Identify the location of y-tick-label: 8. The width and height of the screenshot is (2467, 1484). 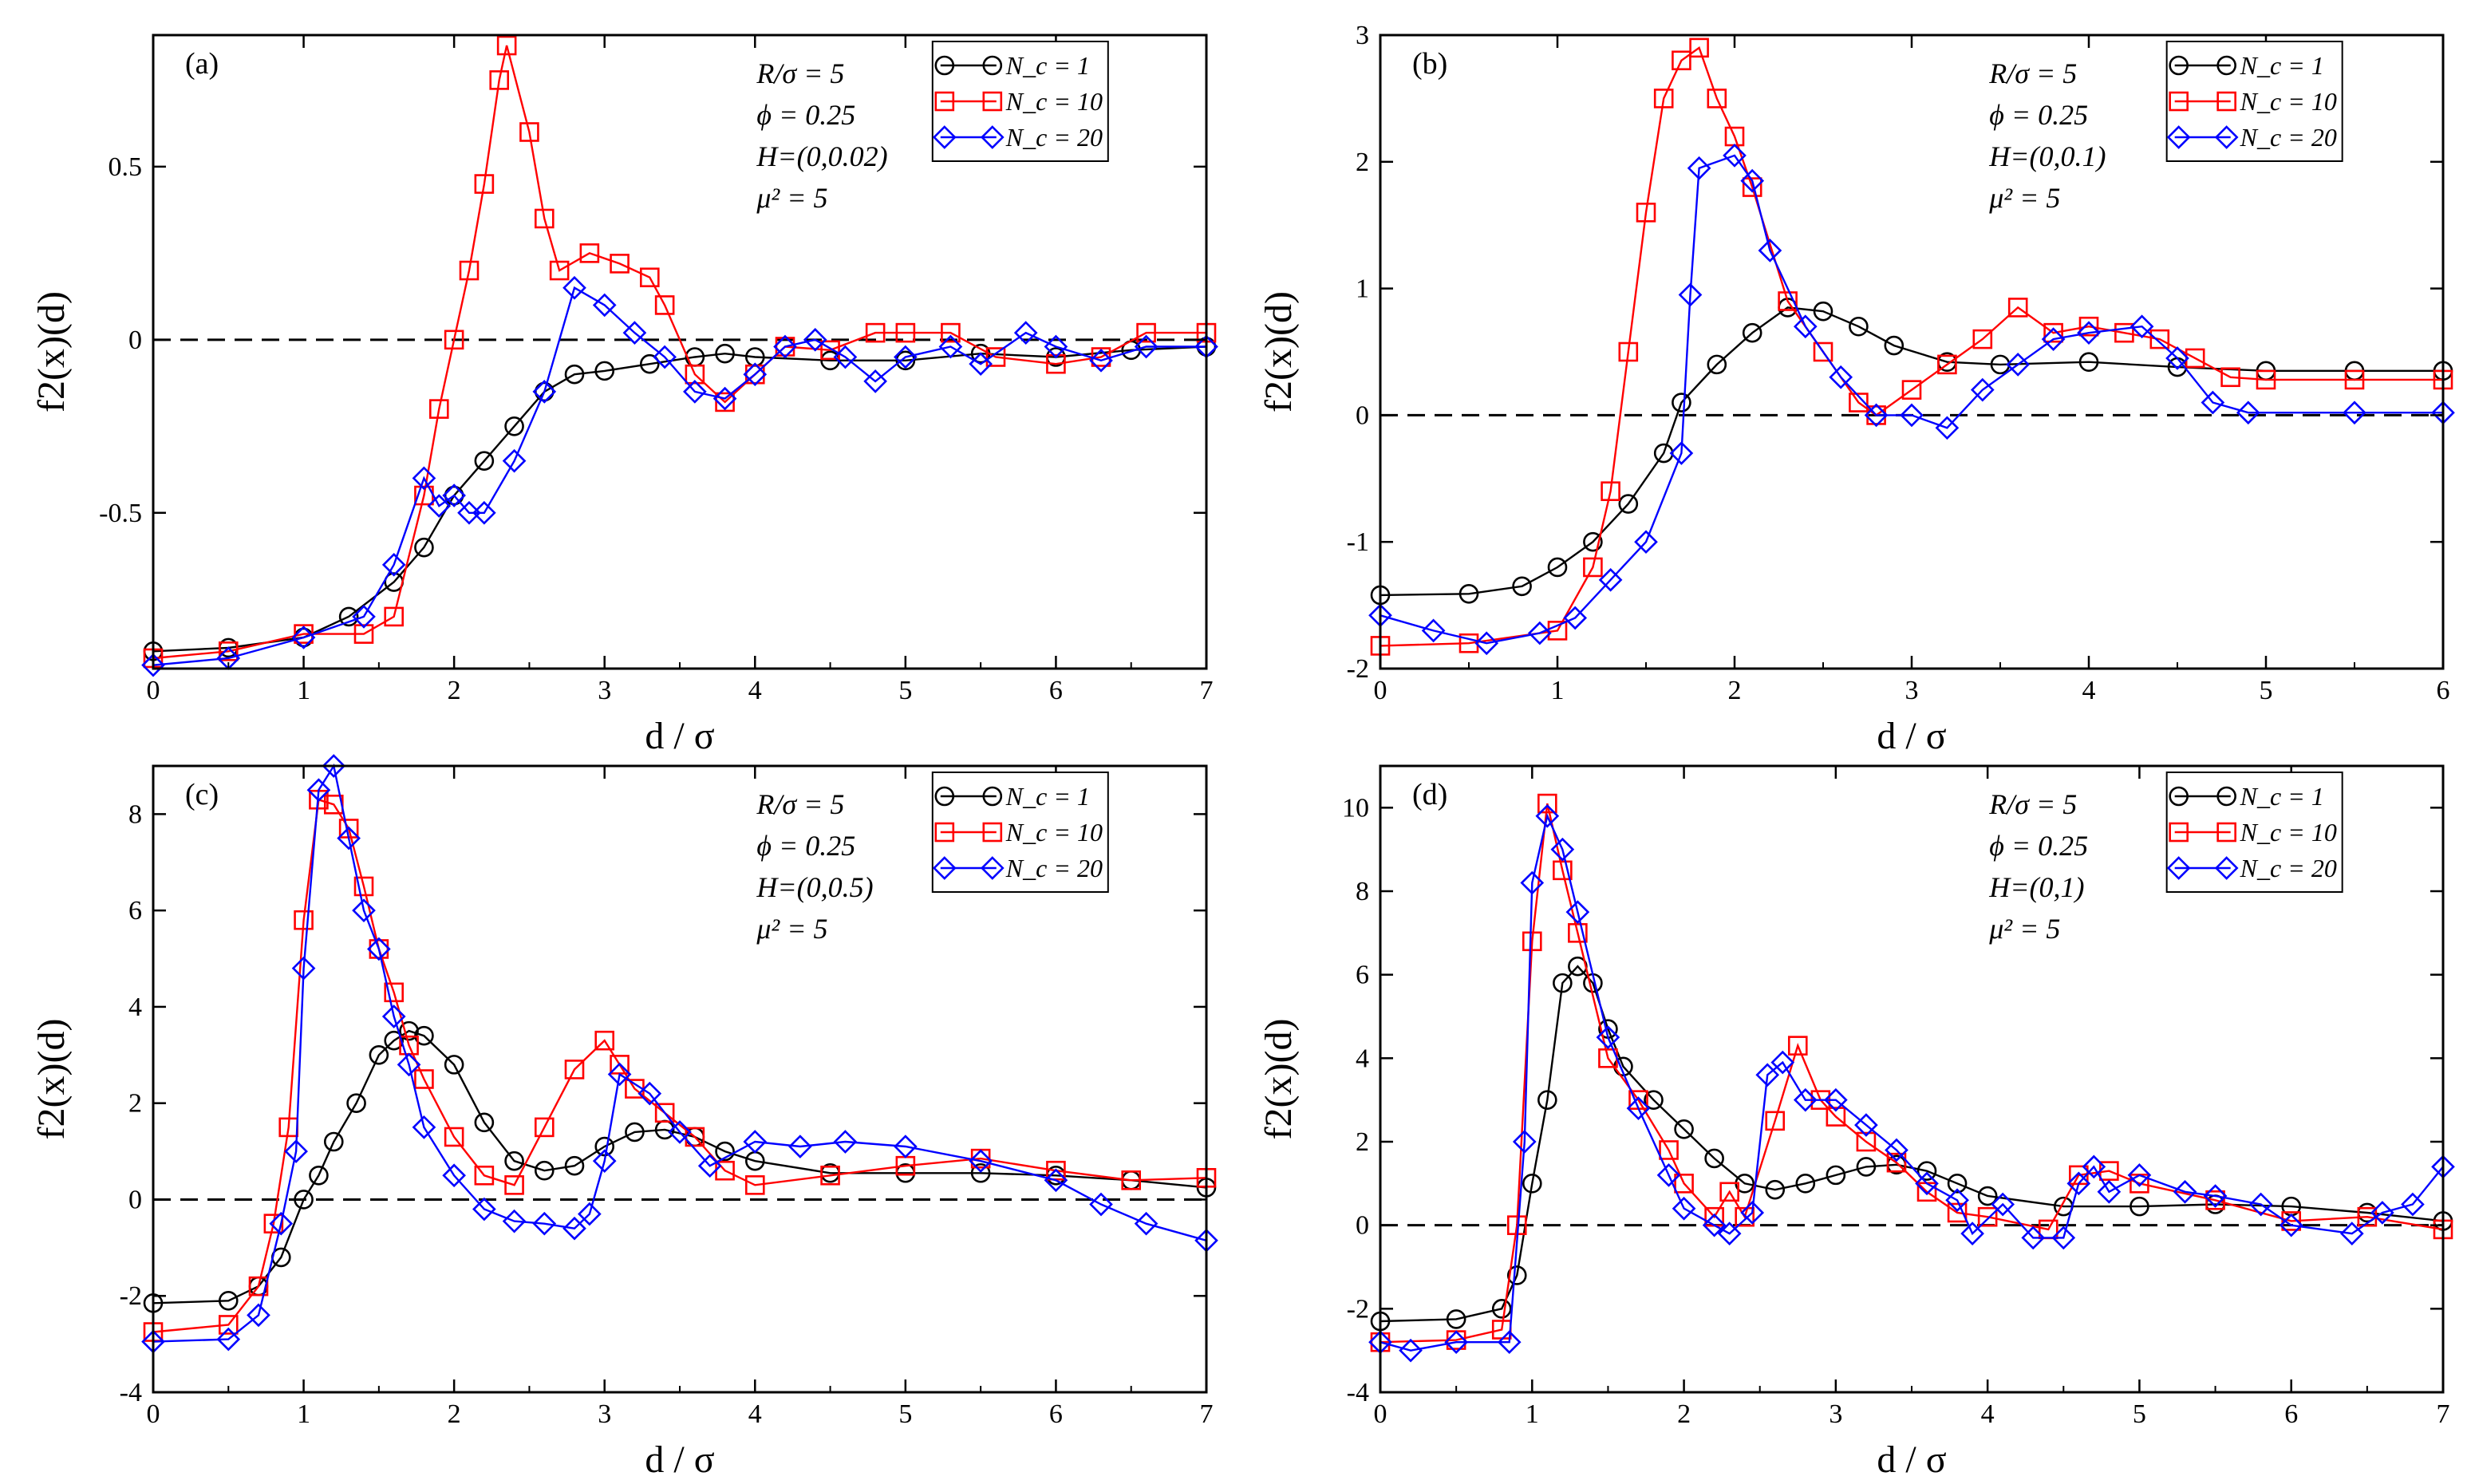
(1362, 891).